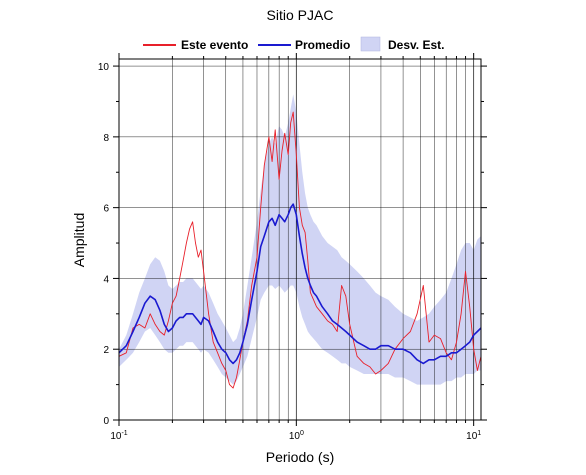  What do you see at coordinates (416, 45) in the screenshot?
I see `legend-label-desv-est: Desv. Est.` at bounding box center [416, 45].